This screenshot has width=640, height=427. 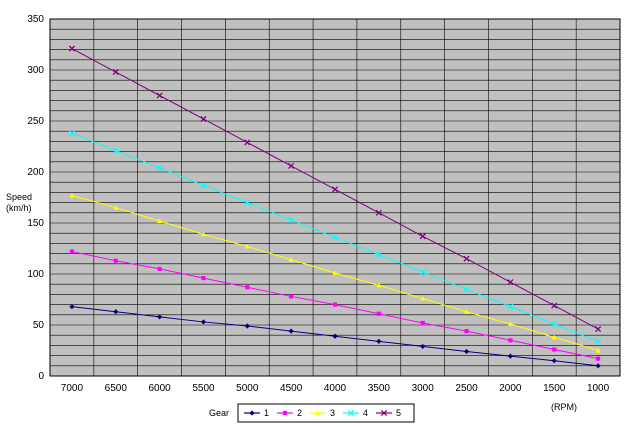 What do you see at coordinates (247, 388) in the screenshot?
I see `x-tick-label: 5000` at bounding box center [247, 388].